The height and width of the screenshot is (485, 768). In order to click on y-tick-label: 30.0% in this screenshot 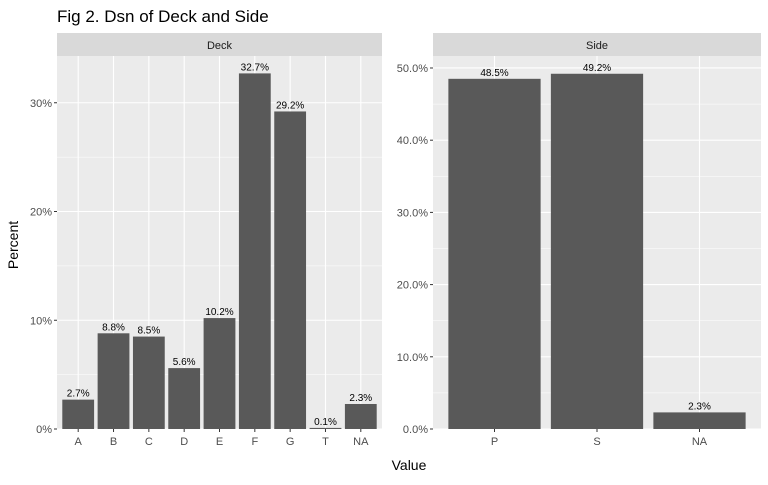, I will do `click(412, 213)`.